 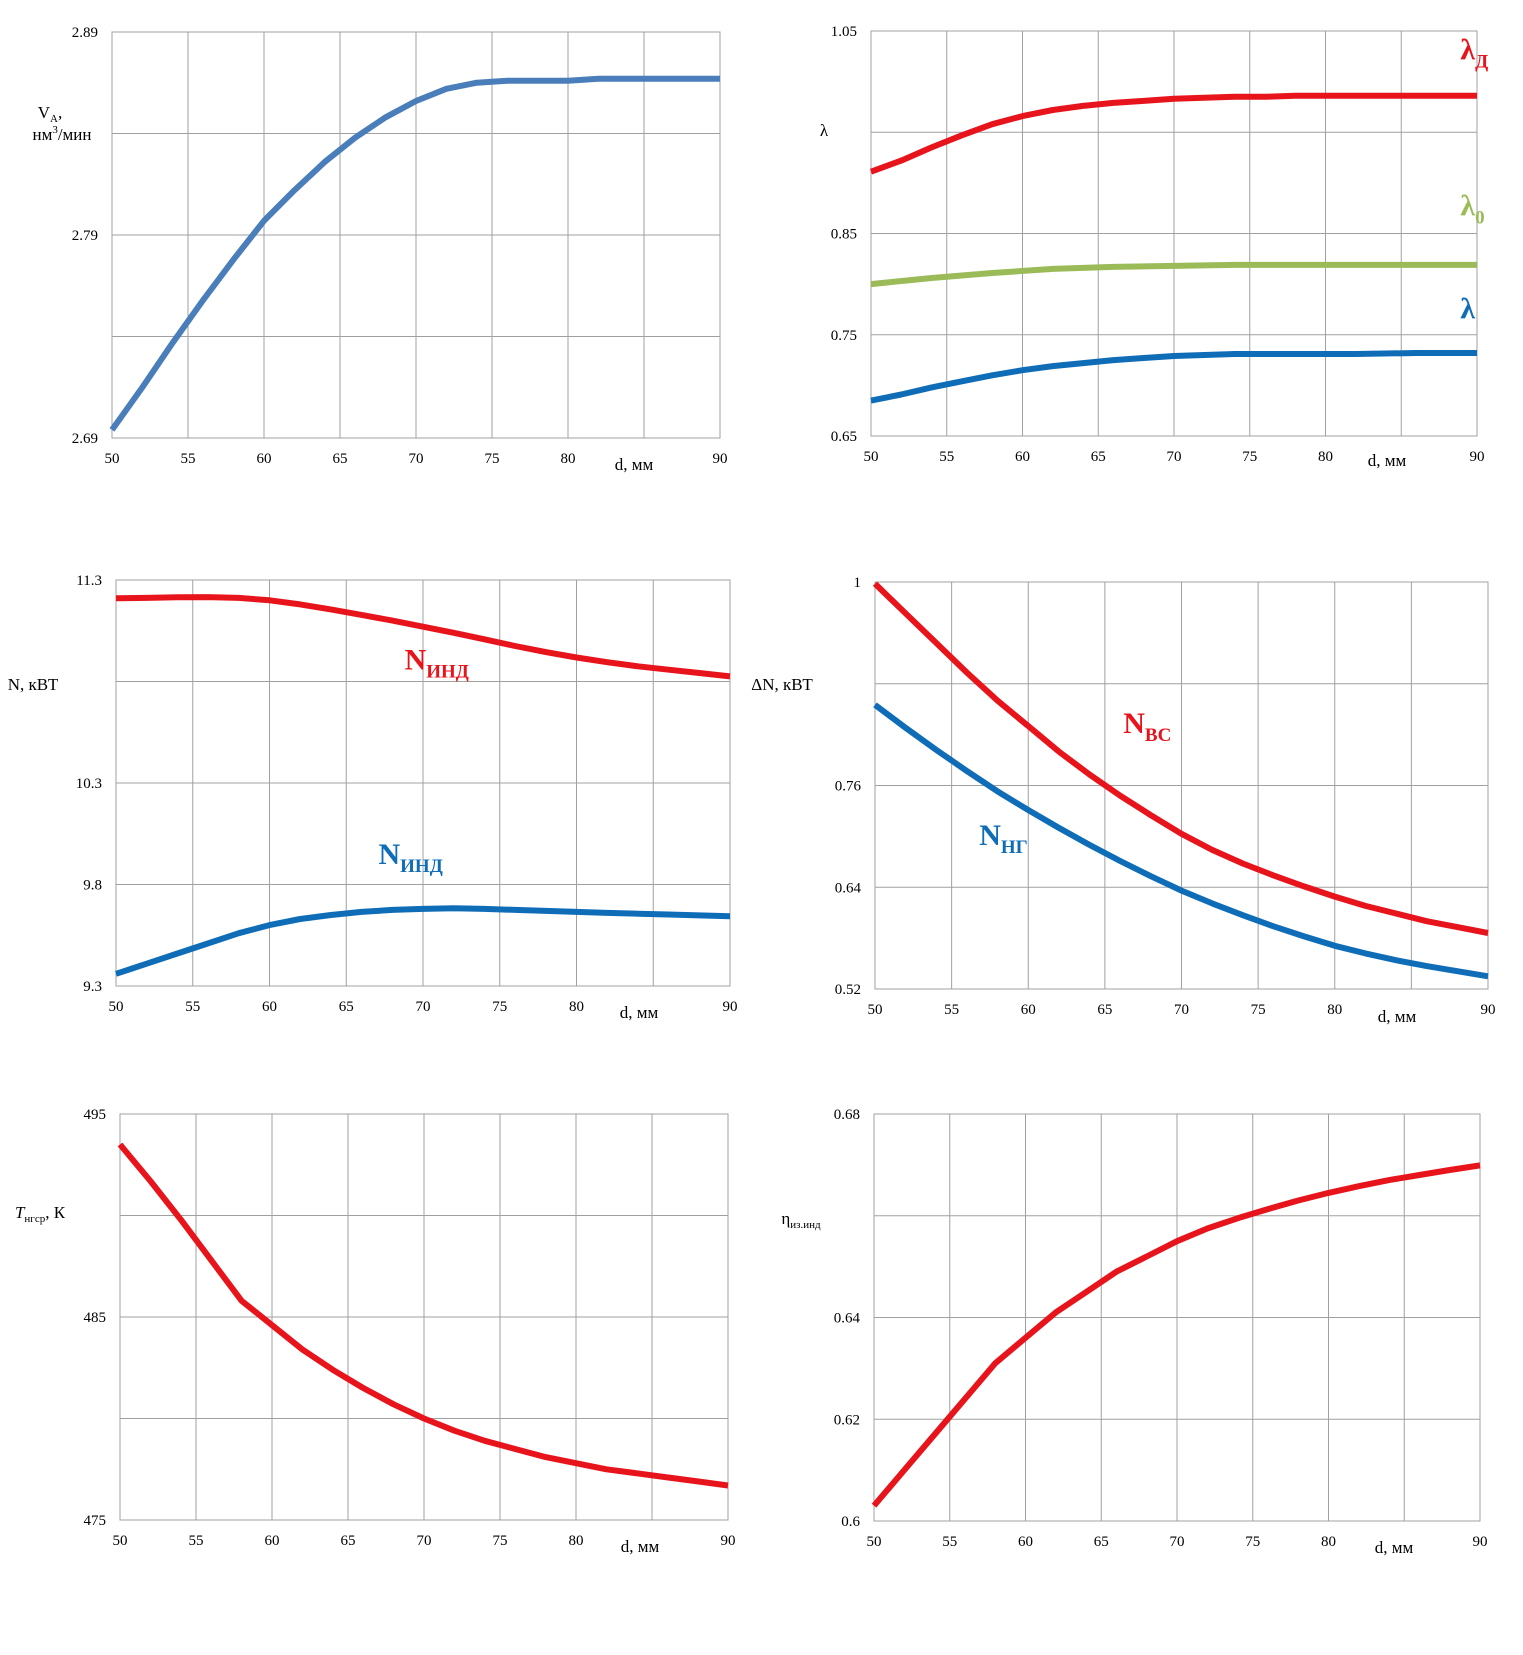 I want to click on y-axis-label-unit: нм, so click(x=42, y=134).